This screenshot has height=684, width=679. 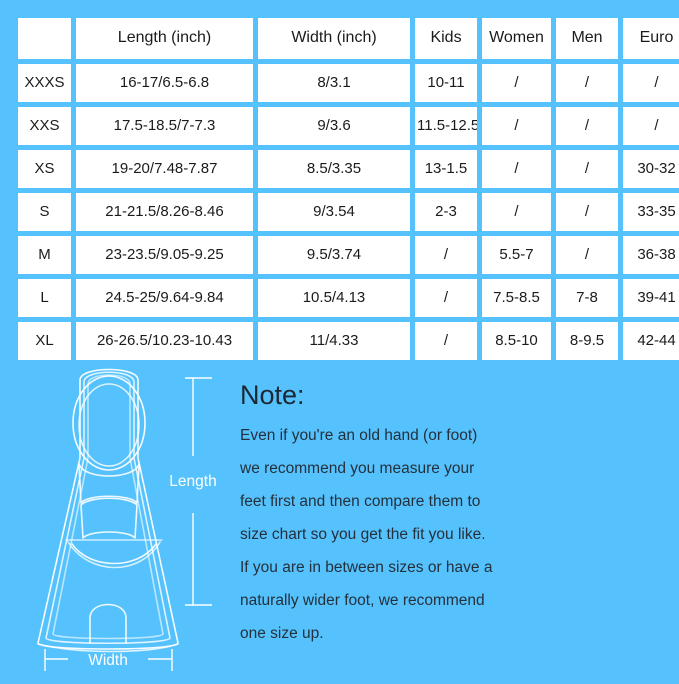 I want to click on column-header-euro: Euro, so click(x=651, y=38).